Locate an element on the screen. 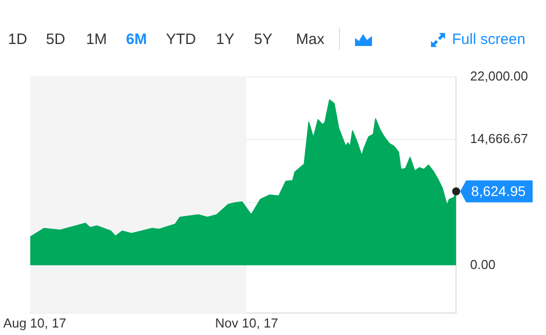  x-tick-label: Aug 10, 17 is located at coordinates (34, 323).